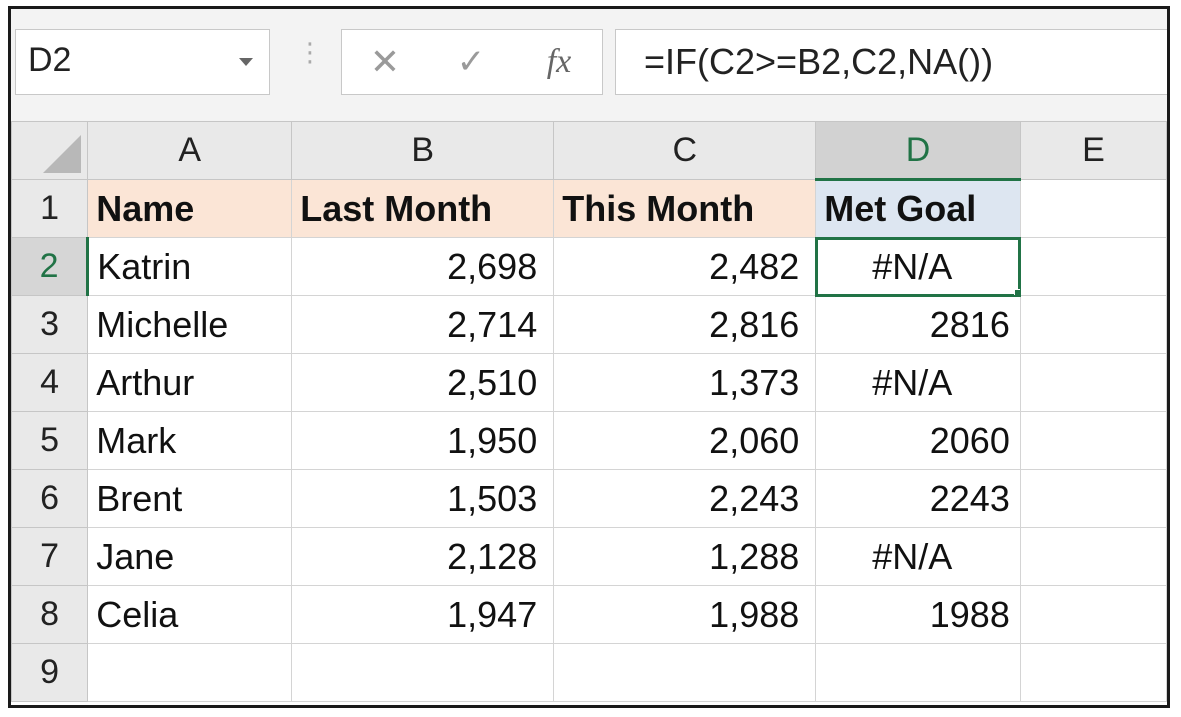 Image resolution: width=1181 pixels, height=717 pixels. What do you see at coordinates (423, 324) in the screenshot?
I see `cell-last-month: 2,714` at bounding box center [423, 324].